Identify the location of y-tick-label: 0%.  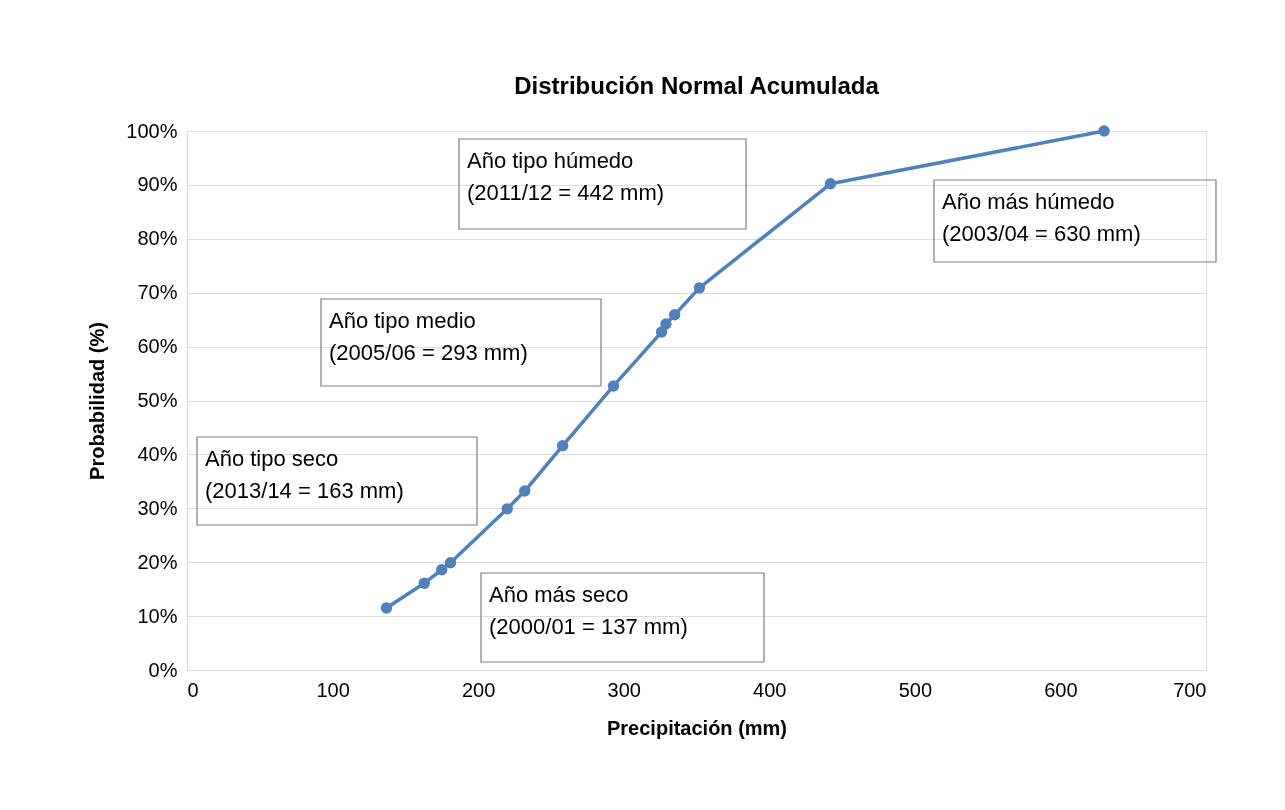
(163, 669).